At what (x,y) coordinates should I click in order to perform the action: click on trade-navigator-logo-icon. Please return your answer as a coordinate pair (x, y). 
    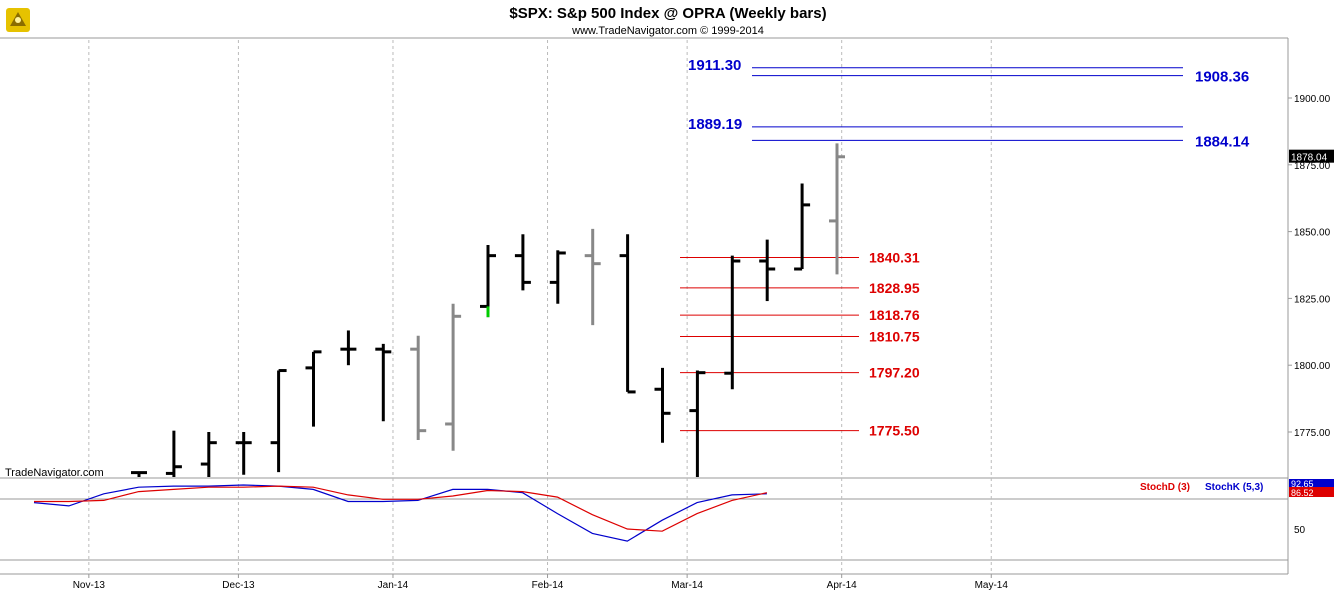
    Looking at the image, I should click on (18, 20).